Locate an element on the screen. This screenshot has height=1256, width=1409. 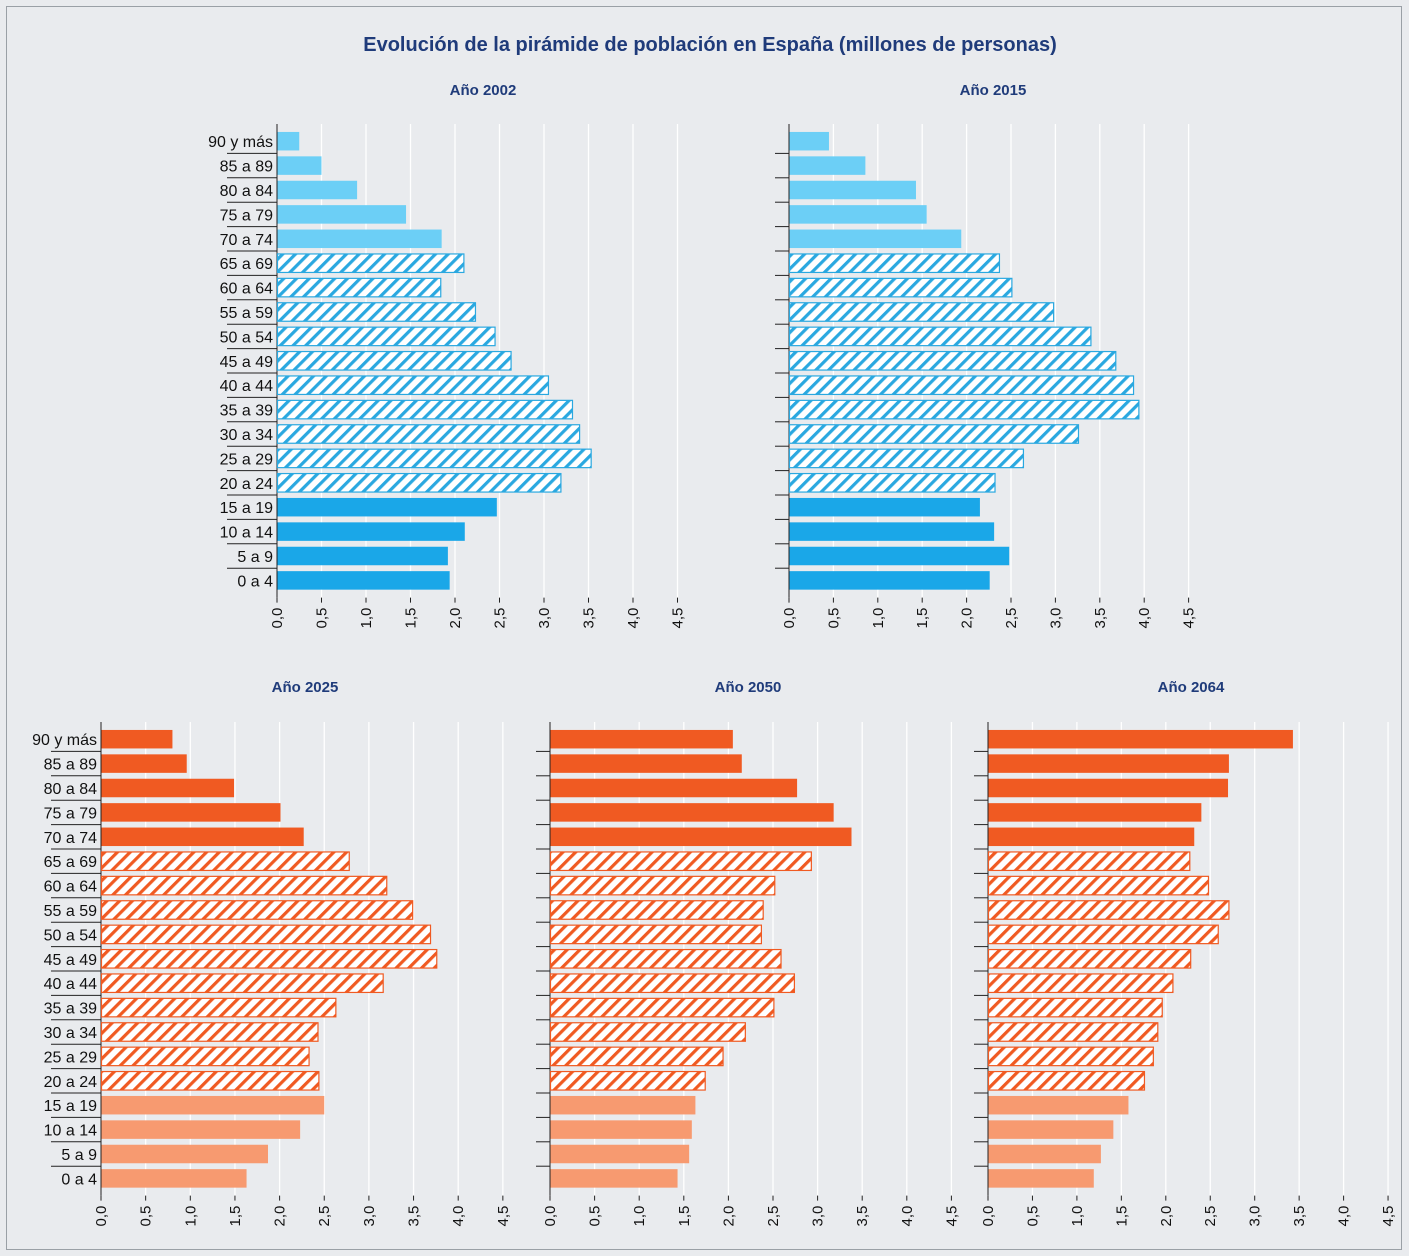
category-label: 15 a 19 is located at coordinates (246, 508).